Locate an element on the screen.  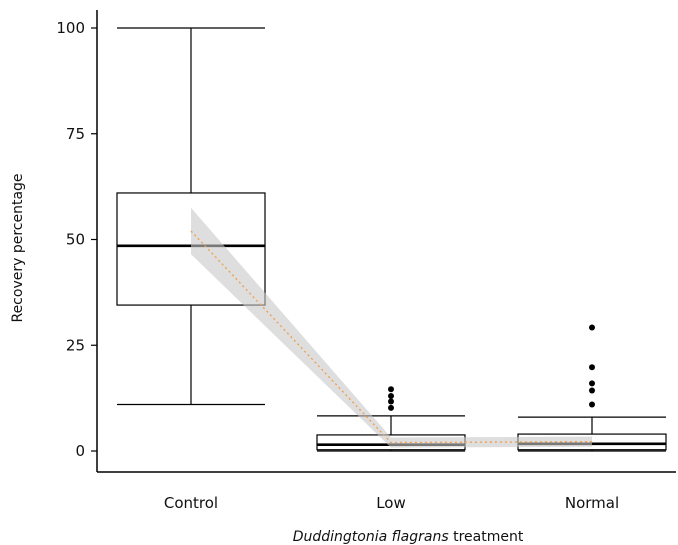
y-tick-label: 25 is located at coordinates (75, 345).